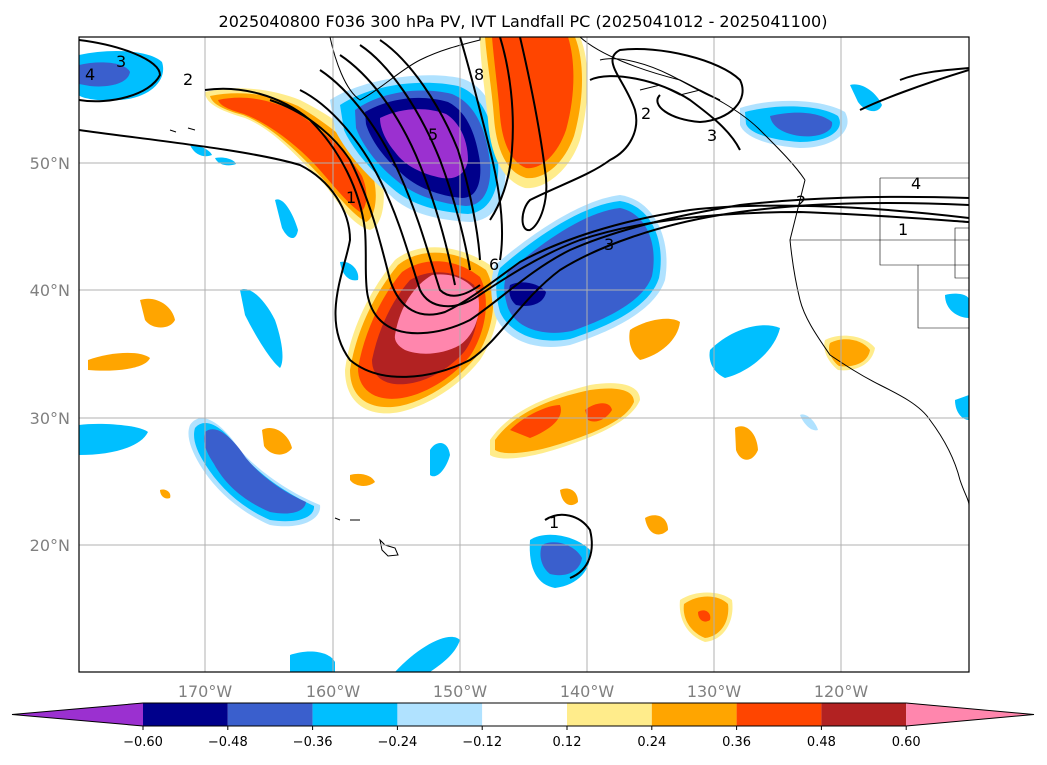  Describe the element at coordinates (433, 134) in the screenshot. I see `contour-label: 5` at that location.